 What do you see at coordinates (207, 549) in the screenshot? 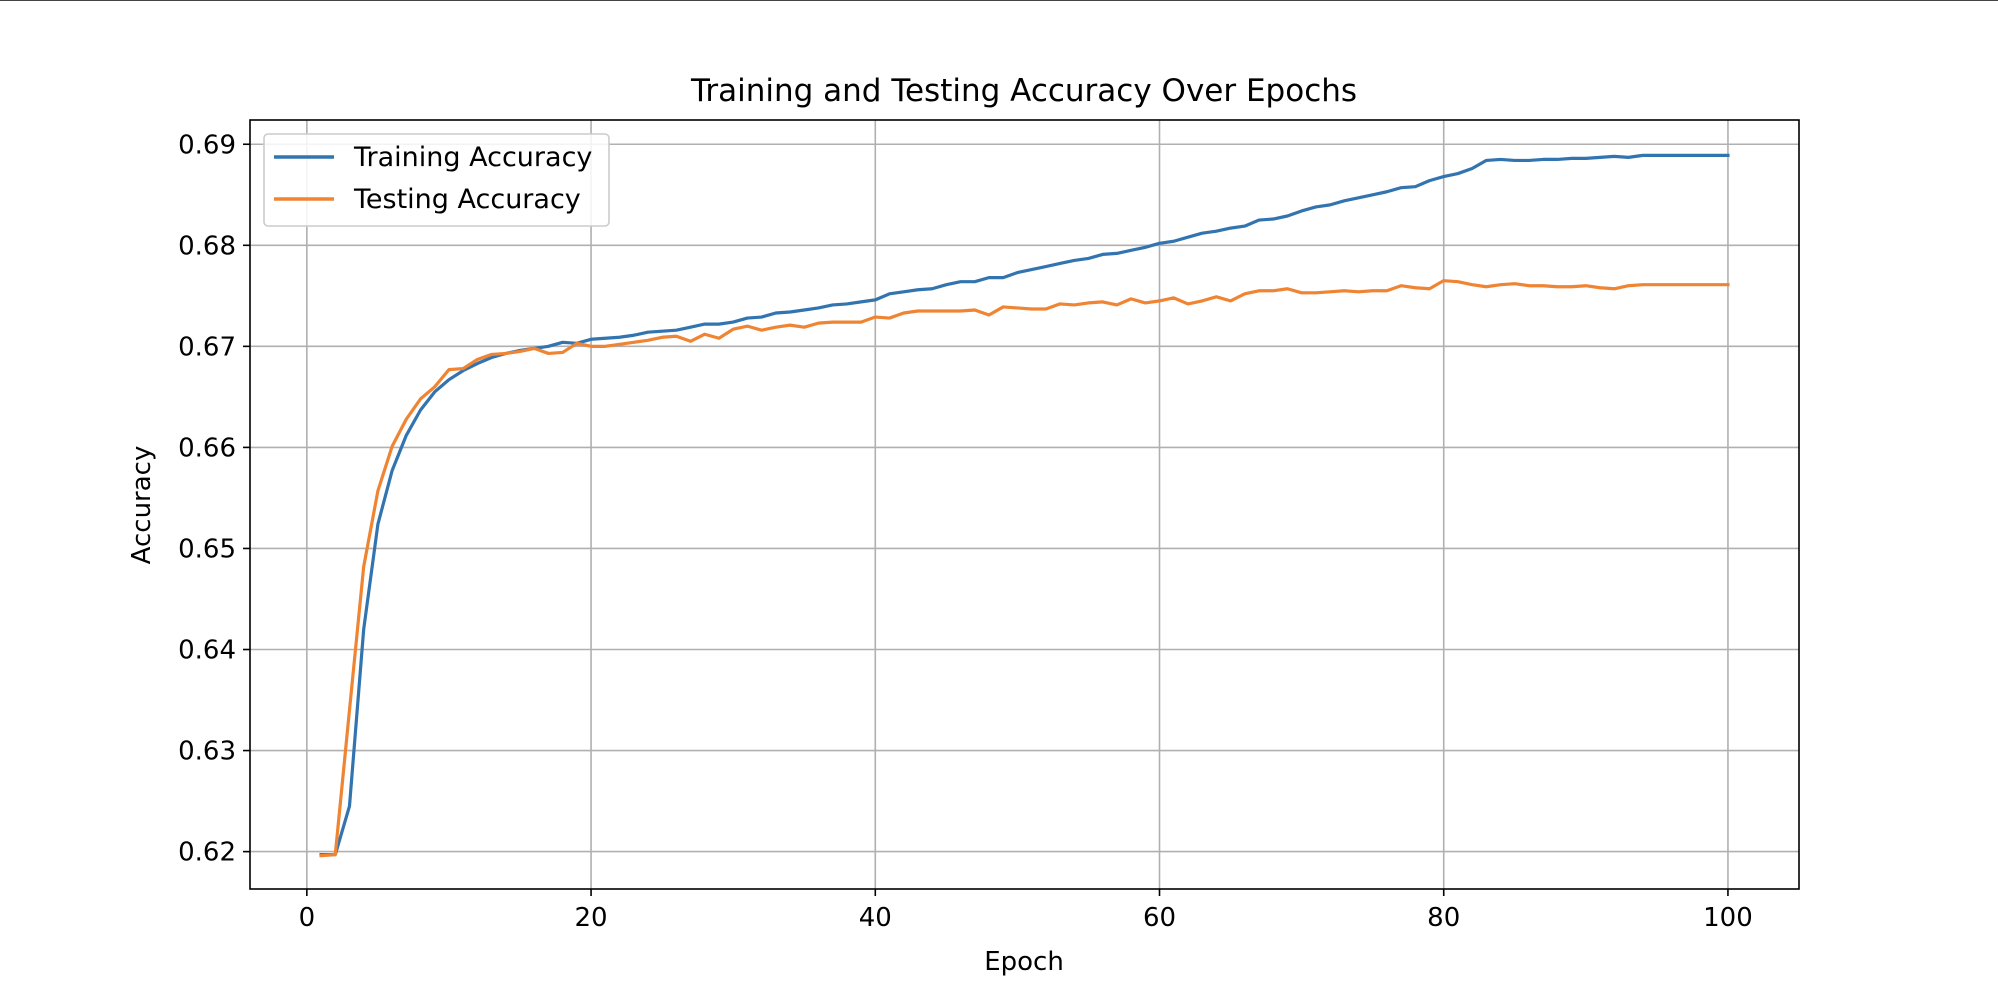
I see `y-tick-label: 0.65` at bounding box center [207, 549].